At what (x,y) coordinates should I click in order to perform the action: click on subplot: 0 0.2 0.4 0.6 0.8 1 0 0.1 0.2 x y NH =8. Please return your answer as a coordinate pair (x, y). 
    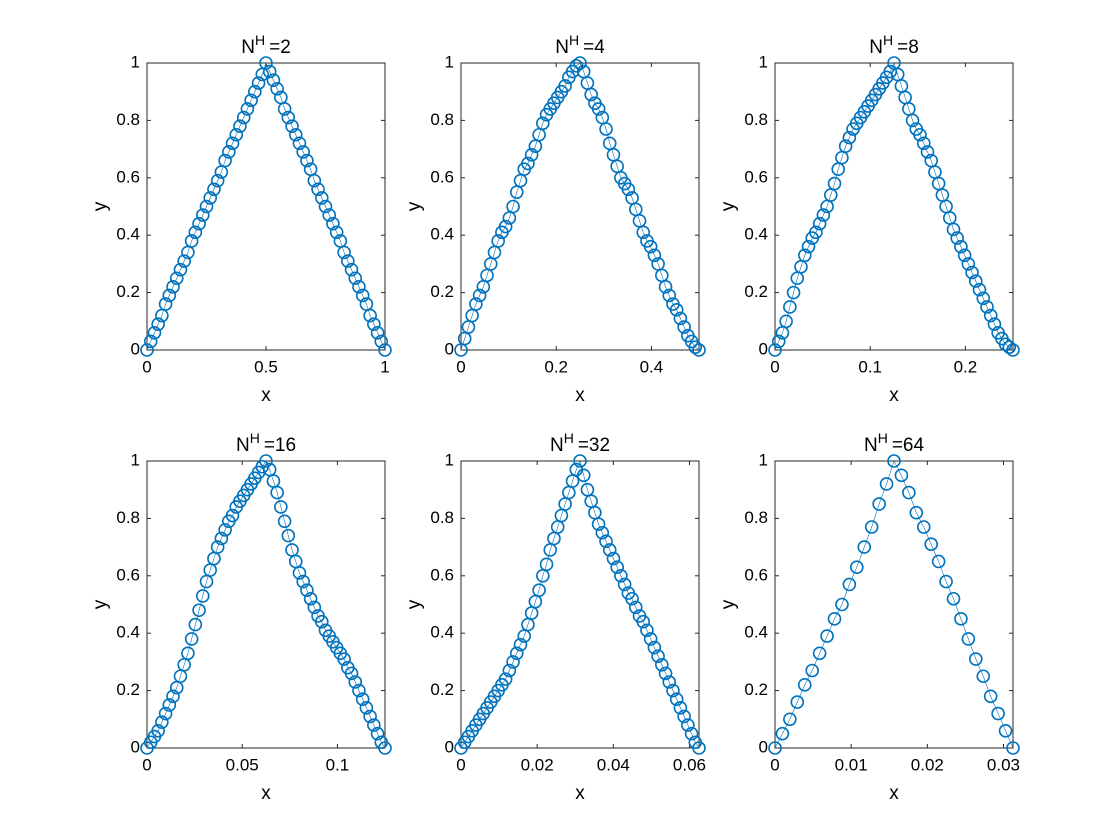
    Looking at the image, I should click on (869, 219).